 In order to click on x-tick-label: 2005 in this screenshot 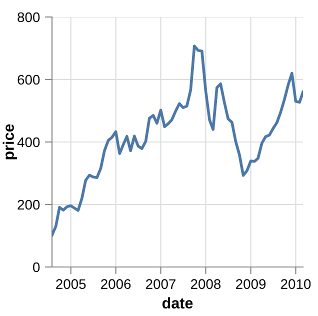, I will do `click(71, 284)`.